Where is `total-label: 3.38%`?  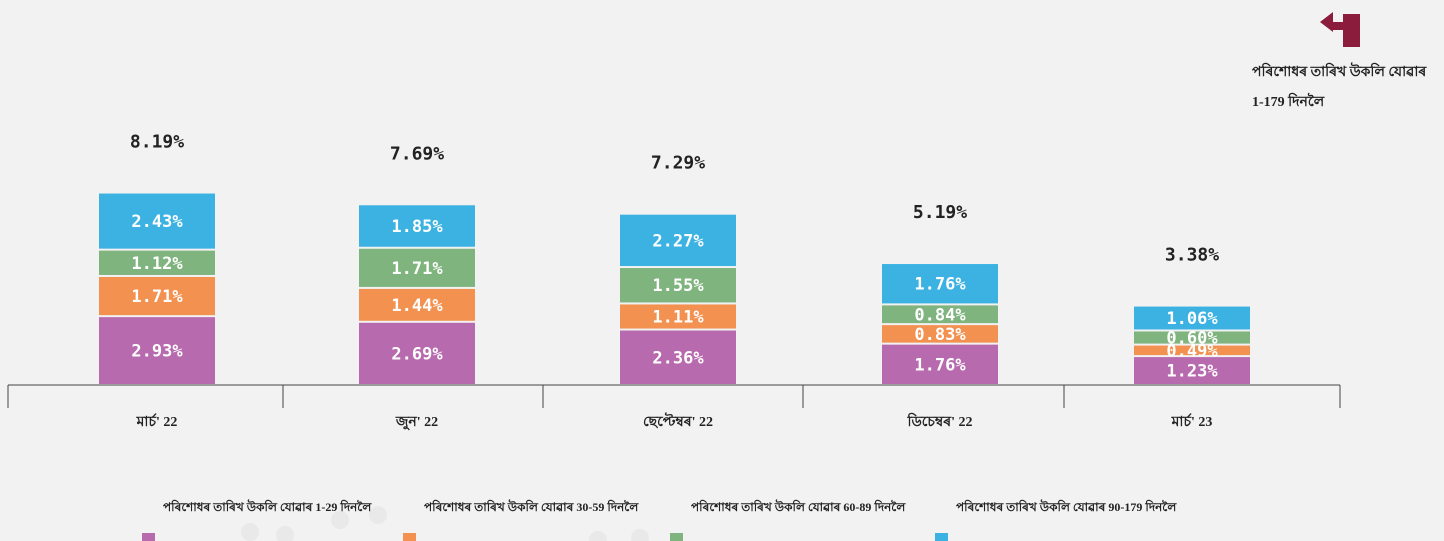
total-label: 3.38% is located at coordinates (1192, 255).